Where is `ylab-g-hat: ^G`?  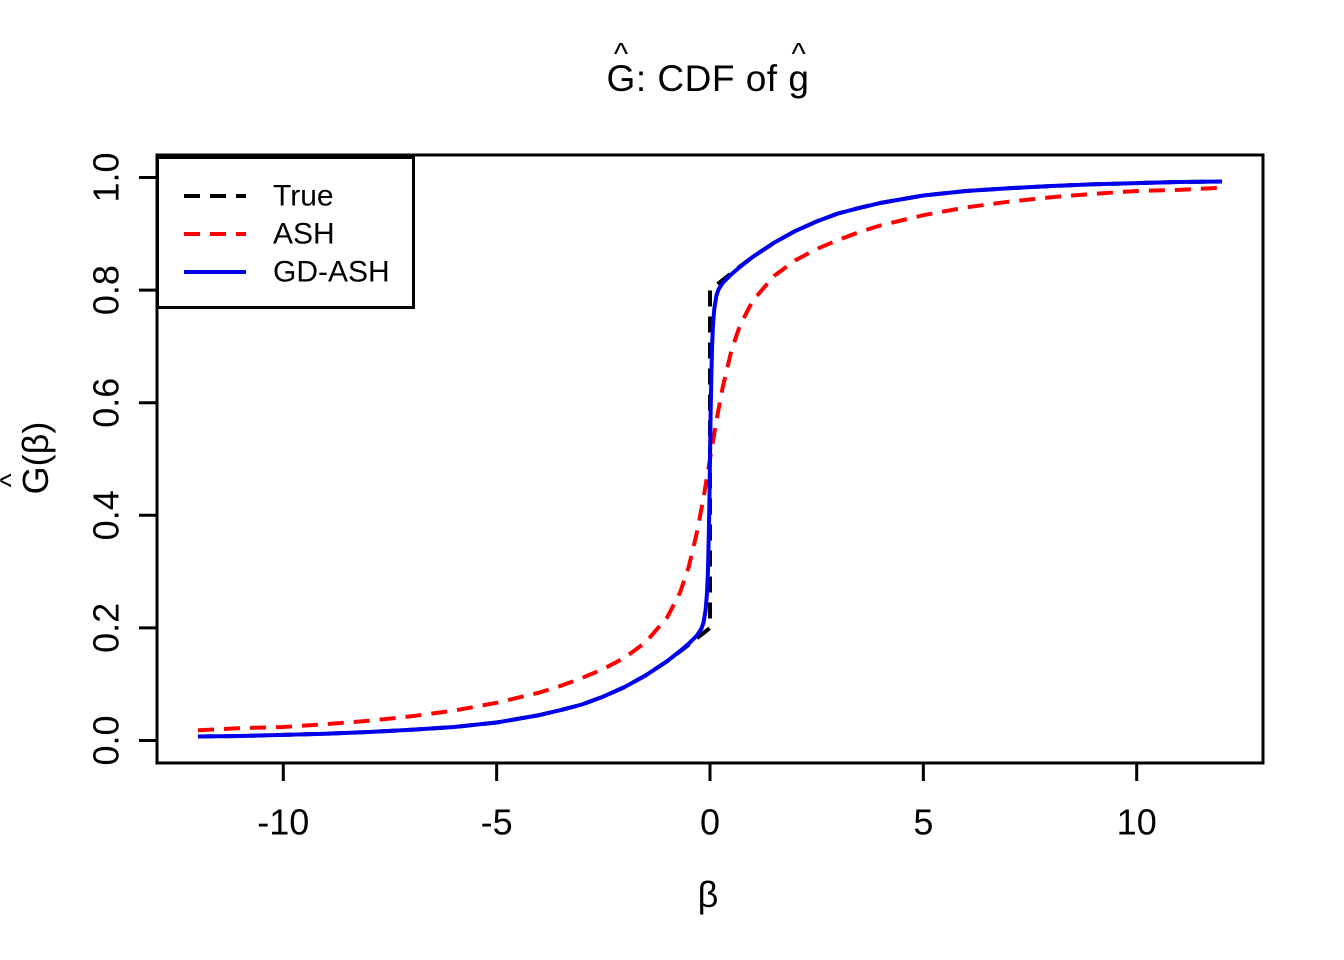 ylab-g-hat: ^G is located at coordinates (28, 480).